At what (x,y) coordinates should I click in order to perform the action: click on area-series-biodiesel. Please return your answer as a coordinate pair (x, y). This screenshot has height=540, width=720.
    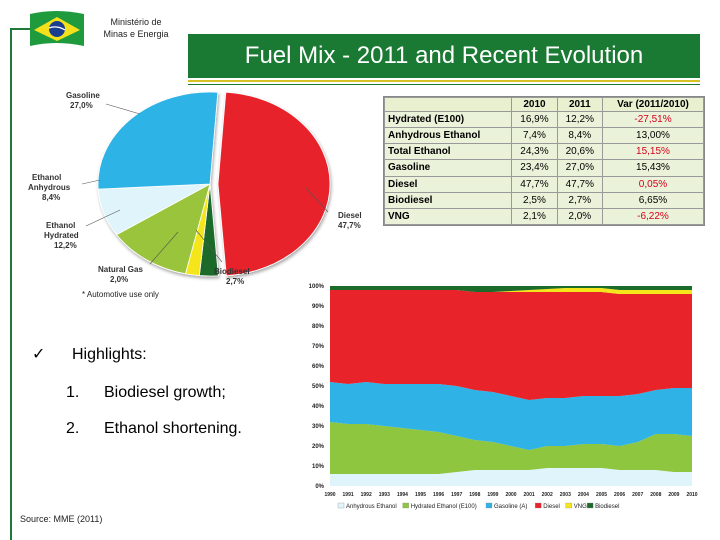
    Looking at the image, I should click on (511, 289).